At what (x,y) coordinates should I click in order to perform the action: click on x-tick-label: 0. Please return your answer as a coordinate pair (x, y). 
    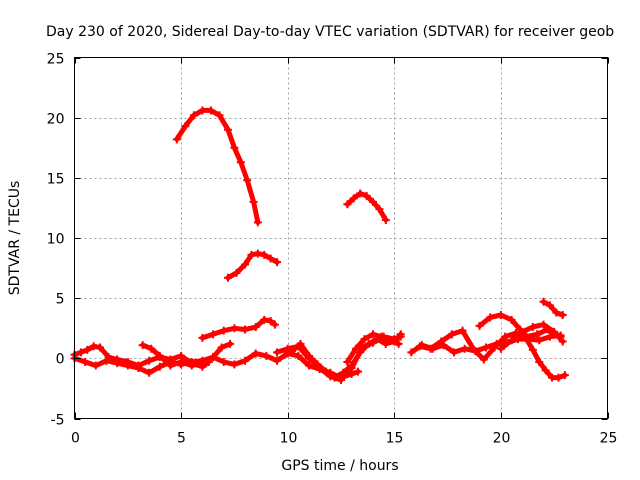
    Looking at the image, I should click on (75, 439).